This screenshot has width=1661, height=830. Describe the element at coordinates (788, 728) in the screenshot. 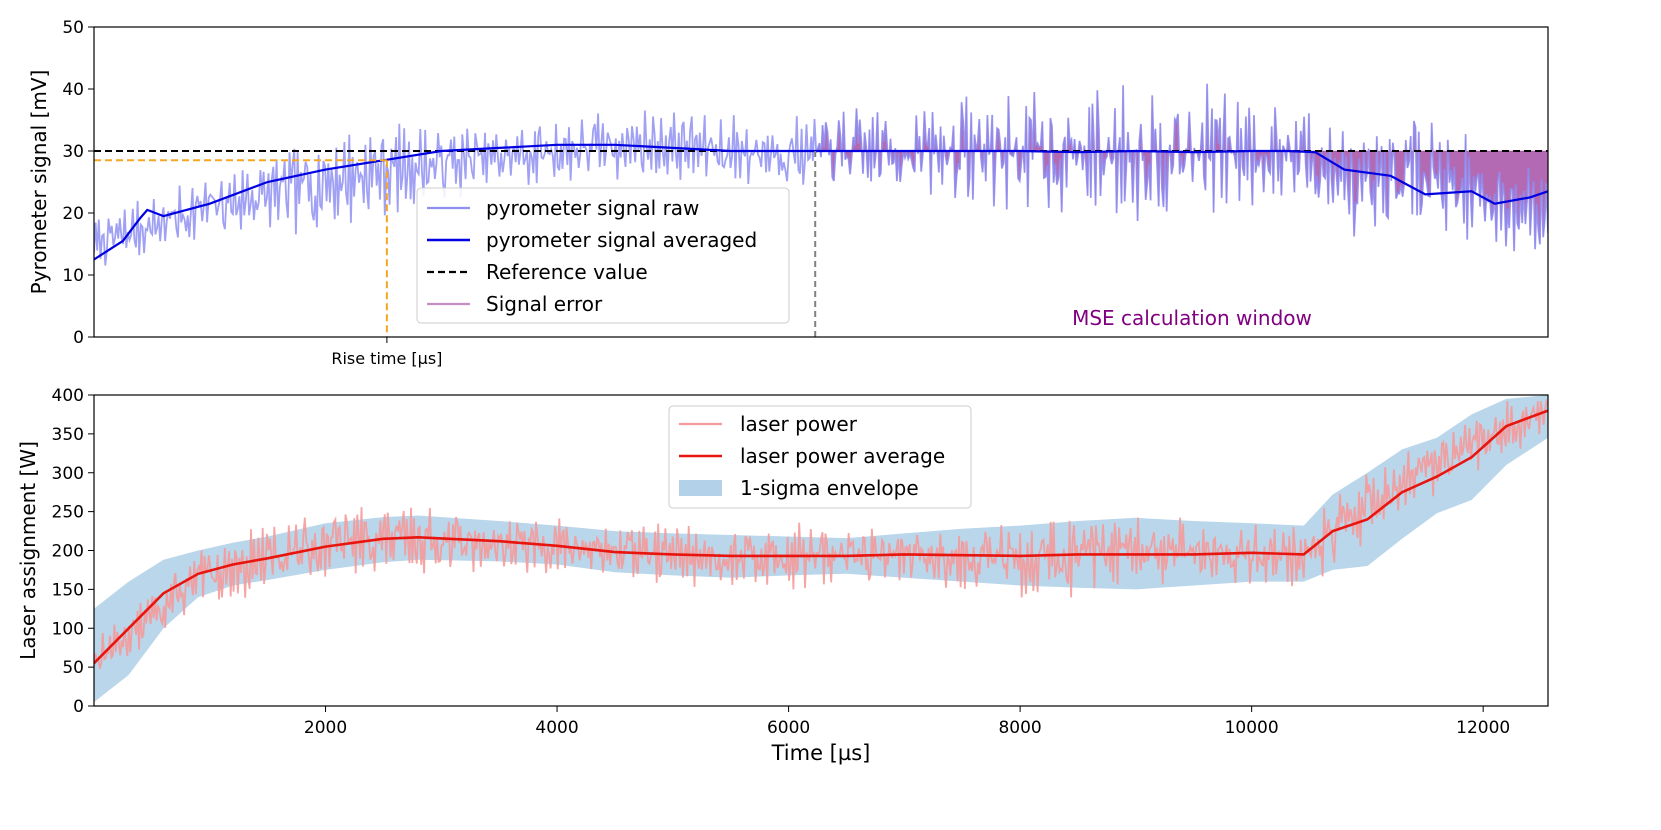

I see `x-tick-label: 6000` at that location.